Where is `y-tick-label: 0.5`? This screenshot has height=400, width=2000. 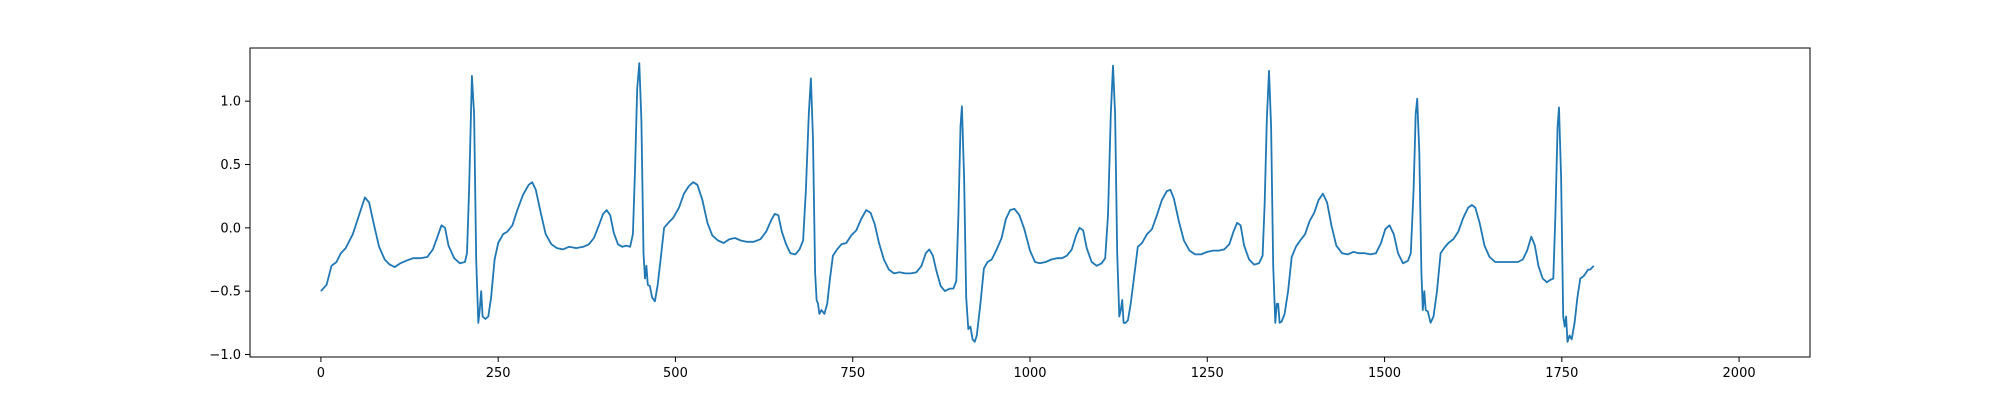
y-tick-label: 0.5 is located at coordinates (230, 165).